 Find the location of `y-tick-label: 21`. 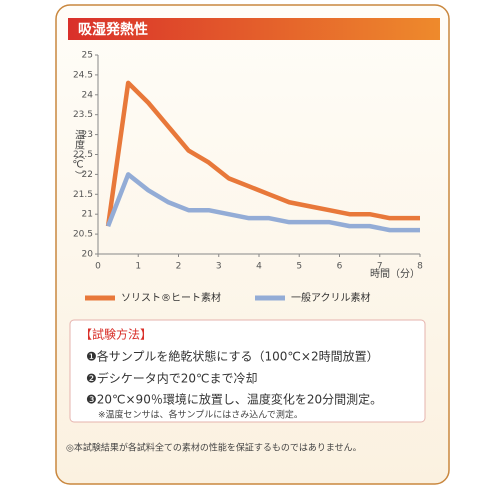

y-tick-label: 21 is located at coordinates (87, 215).